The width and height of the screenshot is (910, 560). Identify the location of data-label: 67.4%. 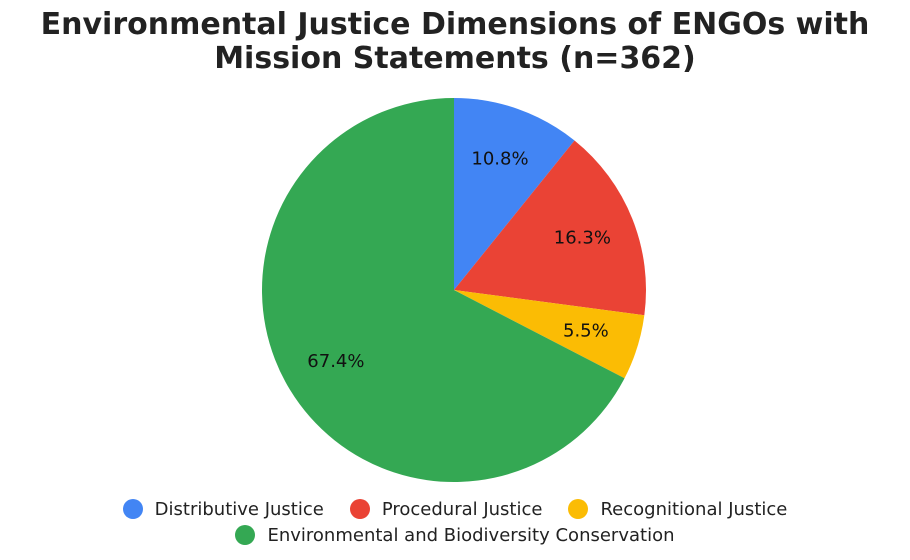
(335, 361).